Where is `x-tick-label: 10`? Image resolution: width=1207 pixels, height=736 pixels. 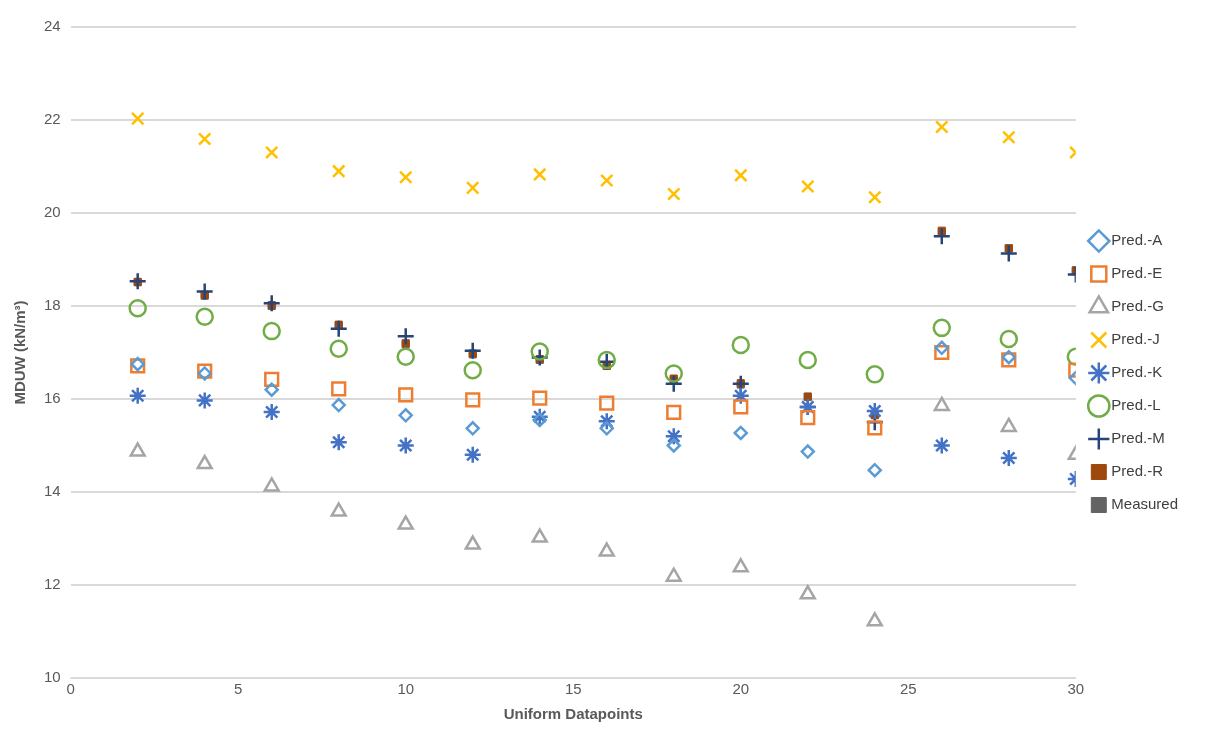
x-tick-label: 10 is located at coordinates (406, 689).